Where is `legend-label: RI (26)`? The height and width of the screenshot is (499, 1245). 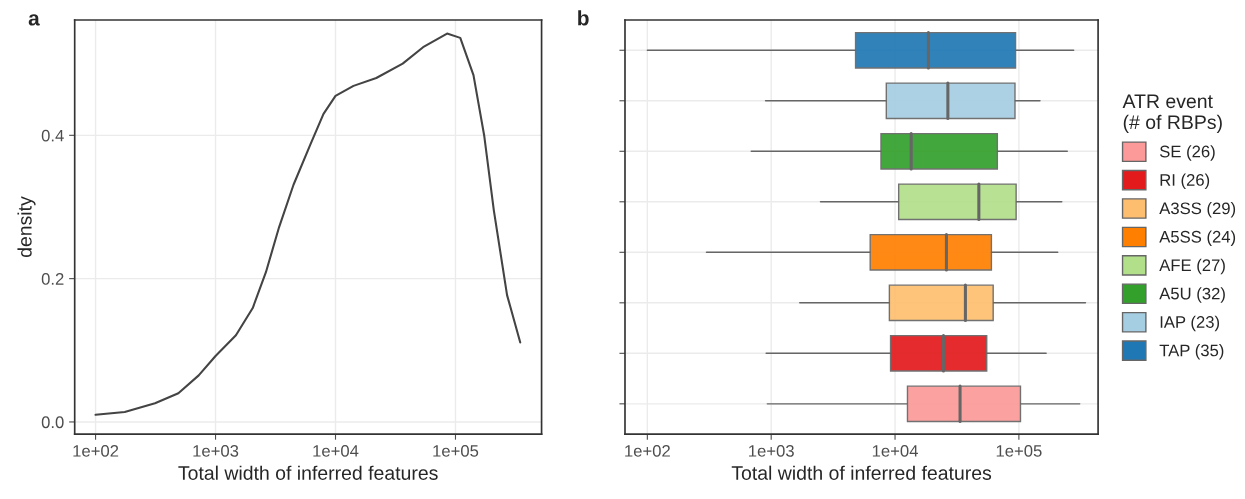
legend-label: RI (26) is located at coordinates (1185, 181).